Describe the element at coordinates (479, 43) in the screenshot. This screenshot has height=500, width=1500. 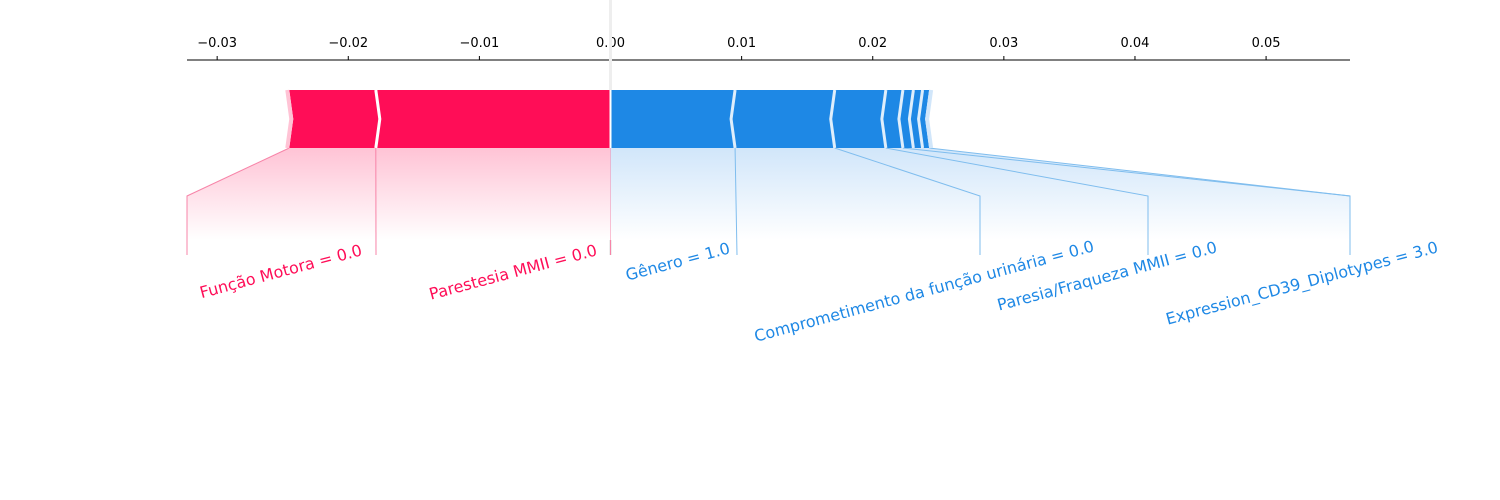
I see `x-tick-label: −0.01` at that location.